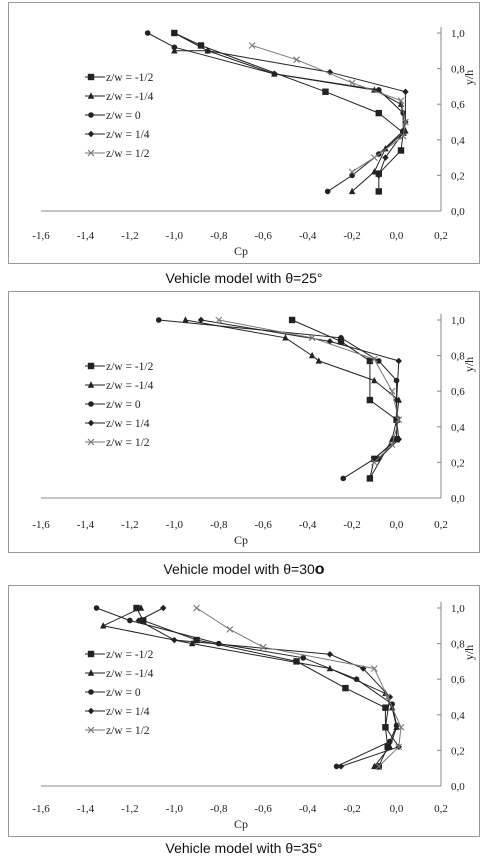 The image size is (488, 860). Describe the element at coordinates (308, 525) in the screenshot. I see `x-tick-label-2-6: -0,4` at that location.